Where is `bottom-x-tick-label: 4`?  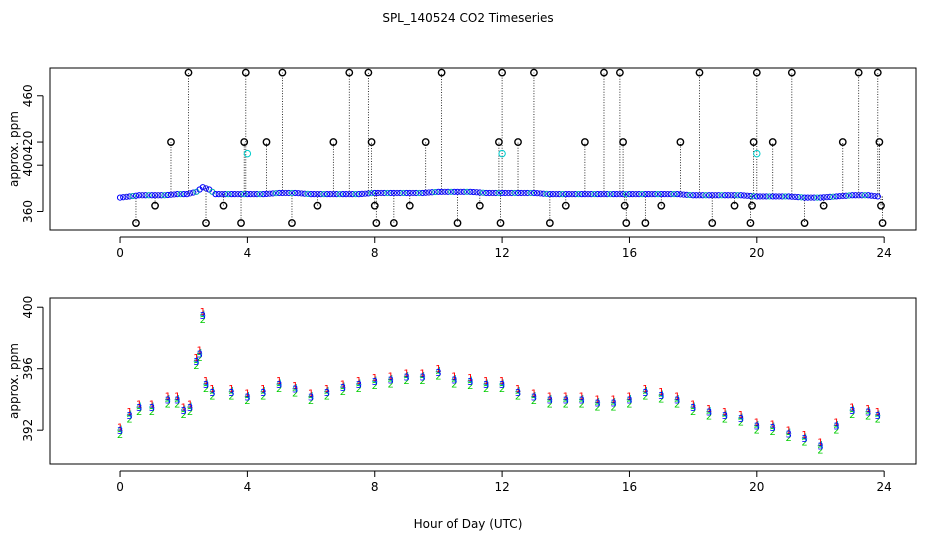 bottom-x-tick-label: 4 is located at coordinates (248, 487).